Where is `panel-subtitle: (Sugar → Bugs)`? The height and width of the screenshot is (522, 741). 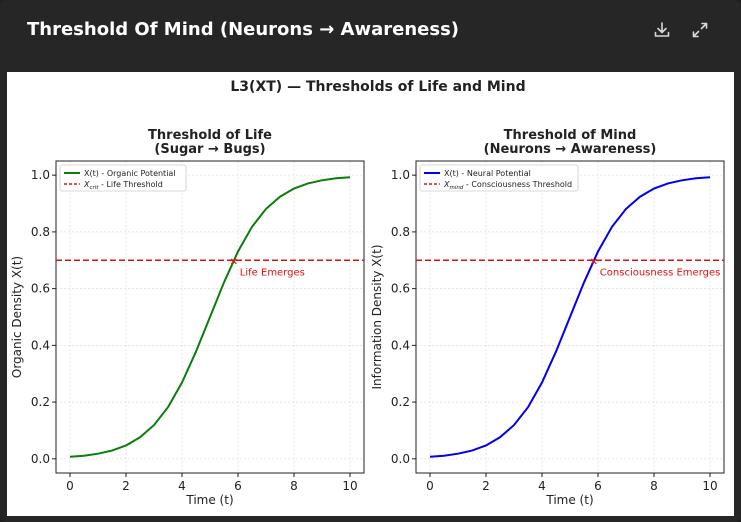
panel-subtitle: (Sugar → Bugs) is located at coordinates (209, 149).